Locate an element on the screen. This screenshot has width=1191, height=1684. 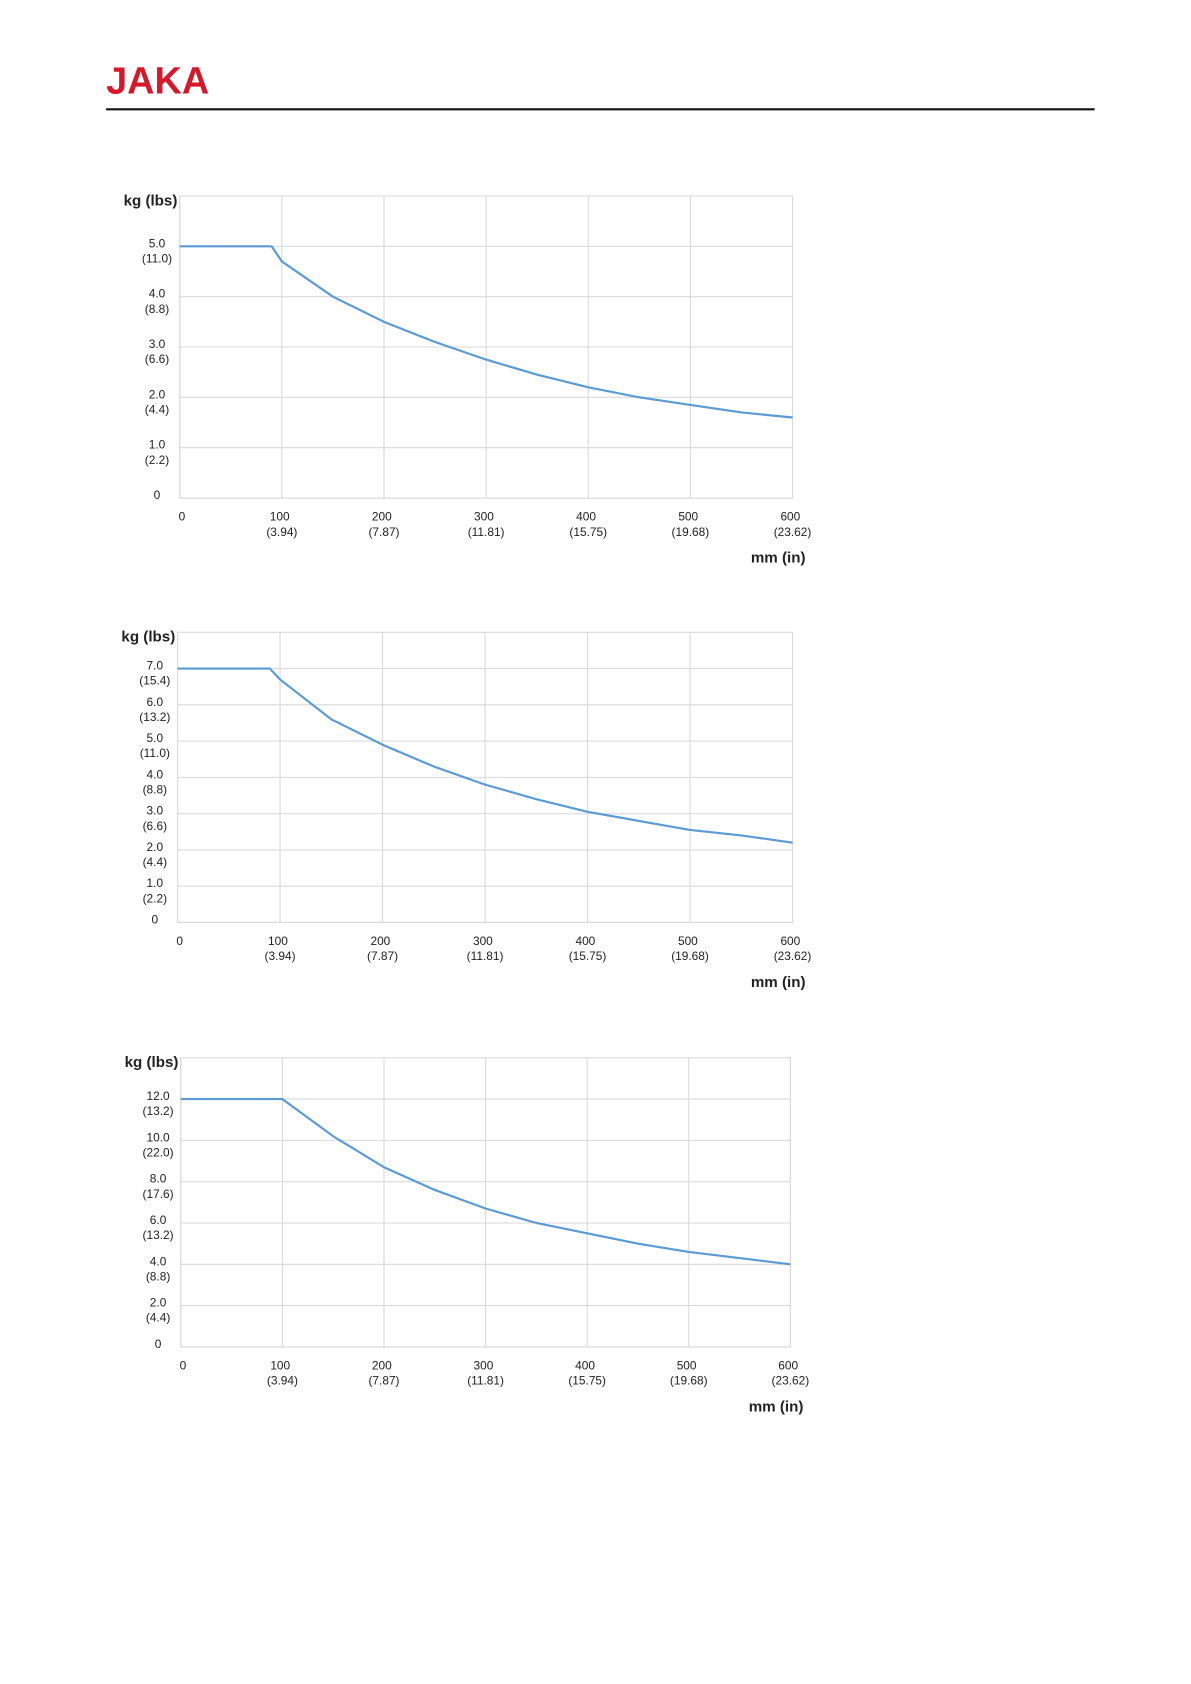
y-tick-sublabel: (15.4) is located at coordinates (154, 681).